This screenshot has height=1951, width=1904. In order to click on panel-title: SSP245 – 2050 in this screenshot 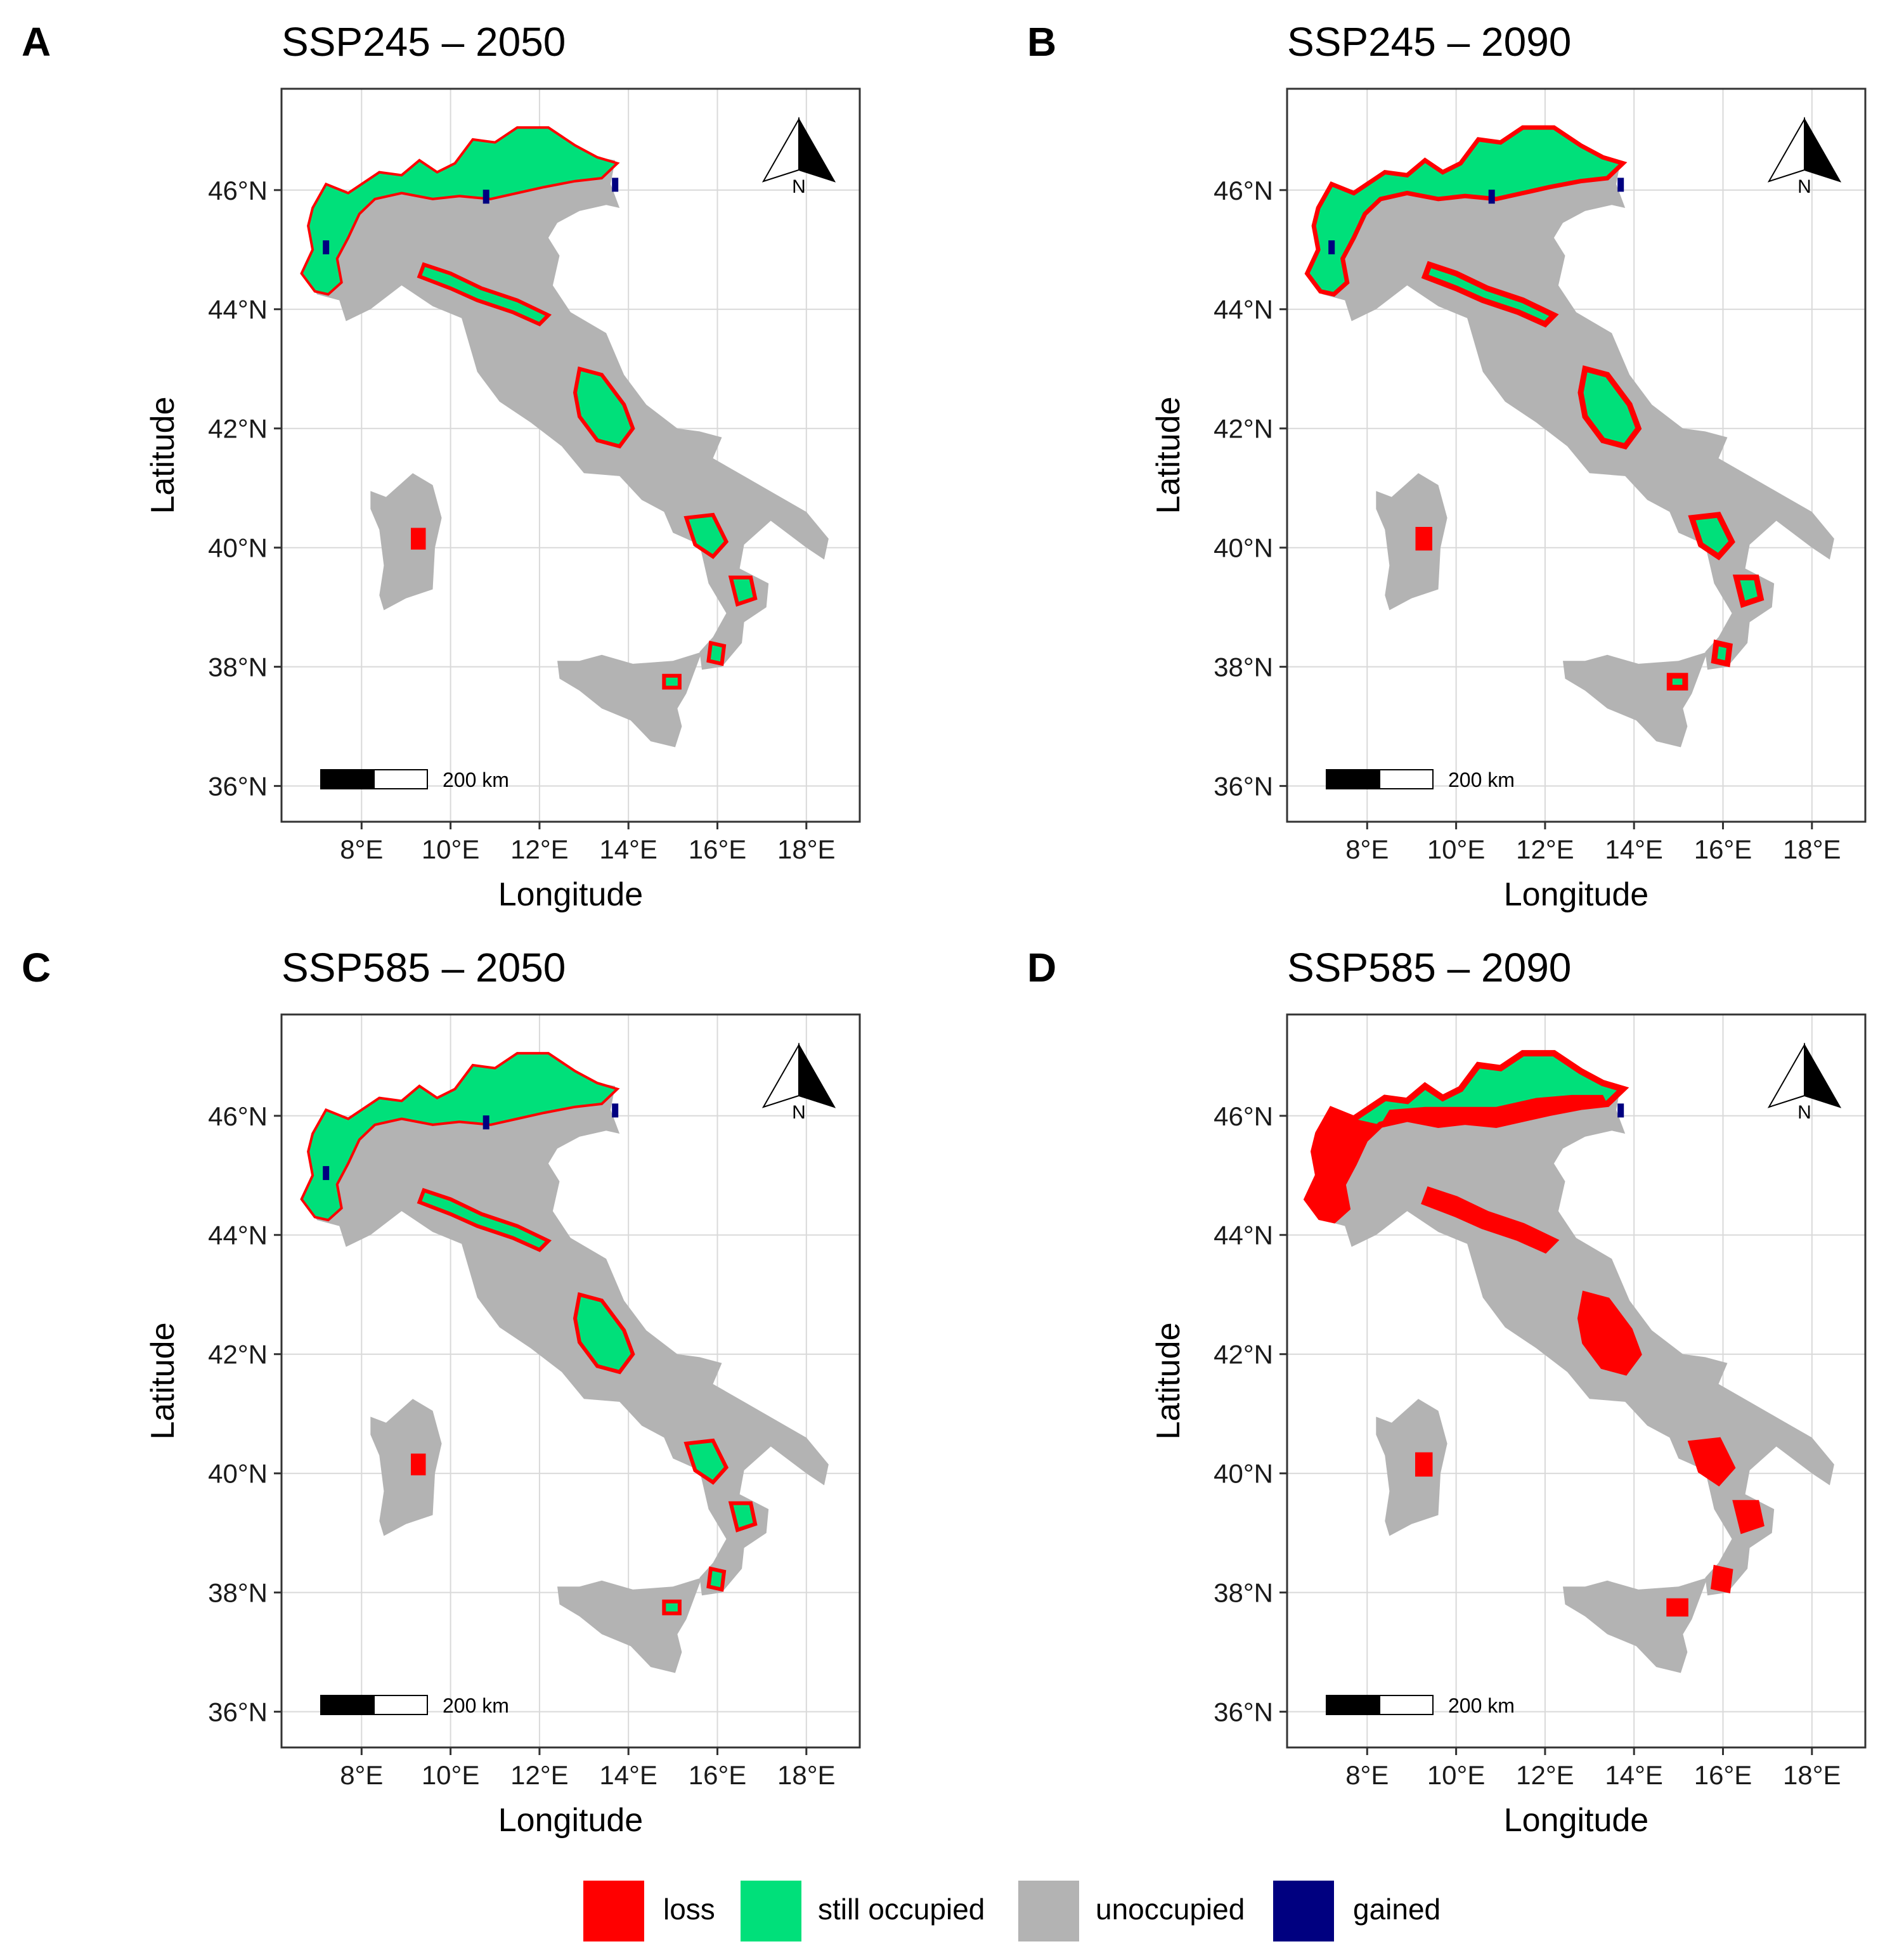, I will do `click(424, 42)`.